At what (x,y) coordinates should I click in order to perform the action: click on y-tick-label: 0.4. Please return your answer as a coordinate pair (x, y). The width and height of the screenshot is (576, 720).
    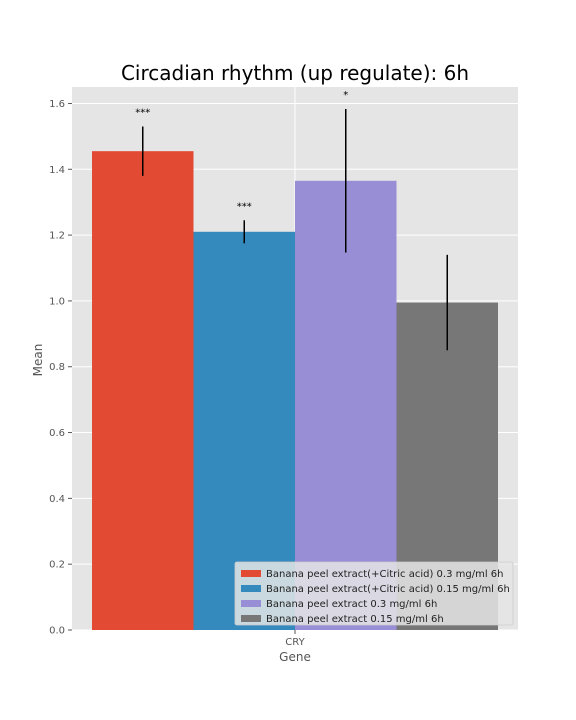
    Looking at the image, I should click on (57, 499).